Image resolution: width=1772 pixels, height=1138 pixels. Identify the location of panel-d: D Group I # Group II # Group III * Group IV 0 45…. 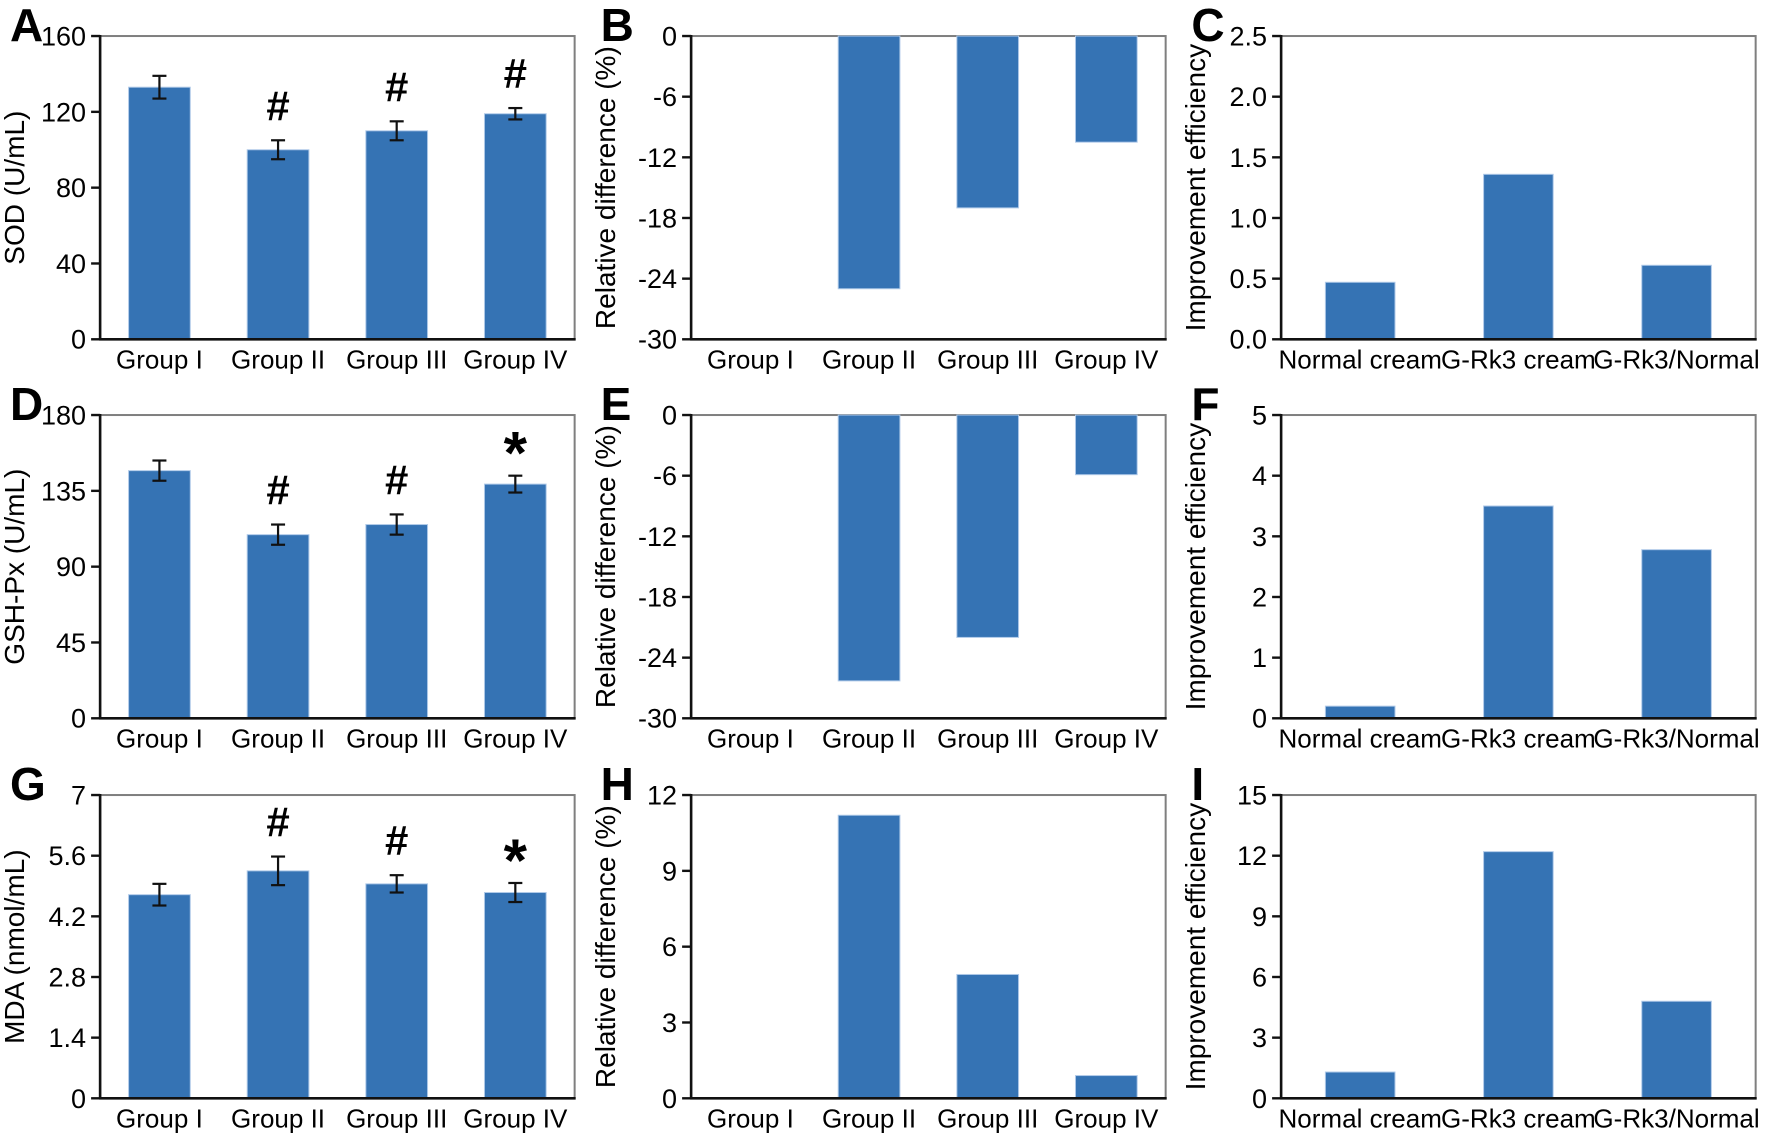
(295, 568).